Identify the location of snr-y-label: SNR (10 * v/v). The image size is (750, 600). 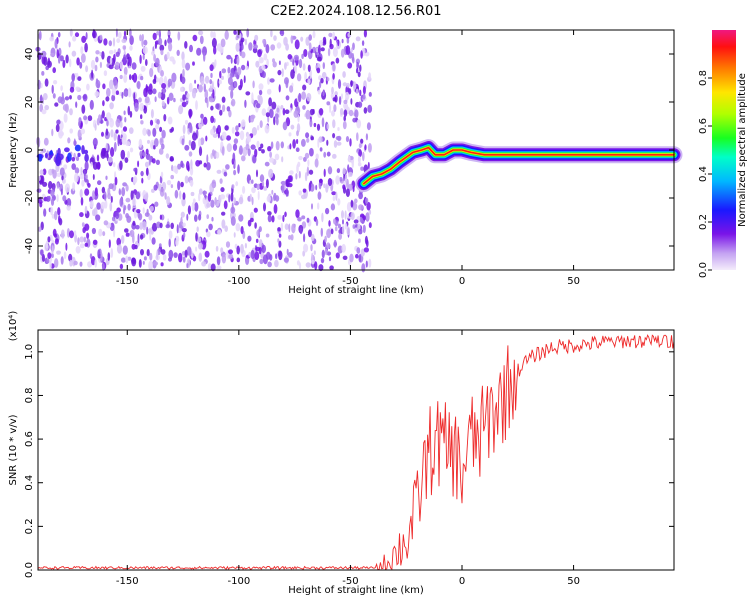
(13, 449).